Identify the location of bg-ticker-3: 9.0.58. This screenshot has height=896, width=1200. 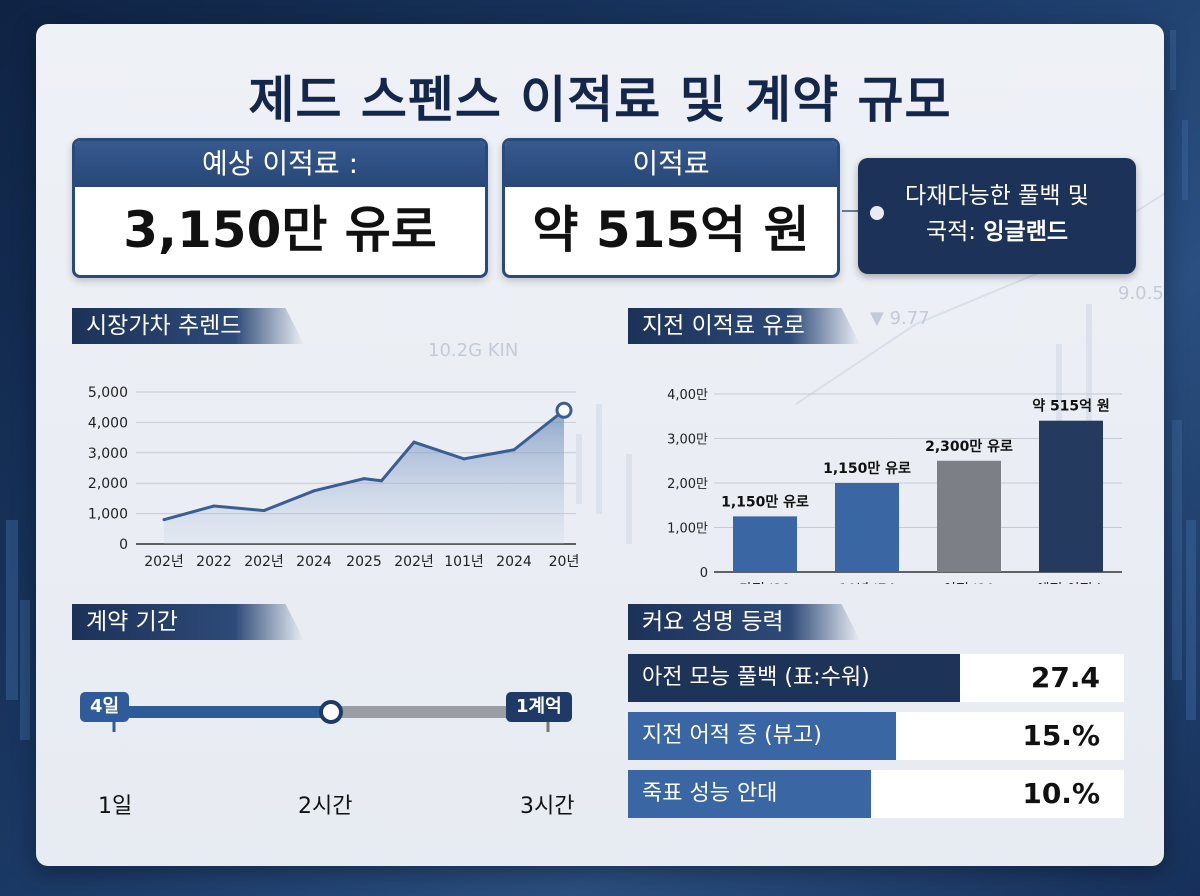
(1141, 293).